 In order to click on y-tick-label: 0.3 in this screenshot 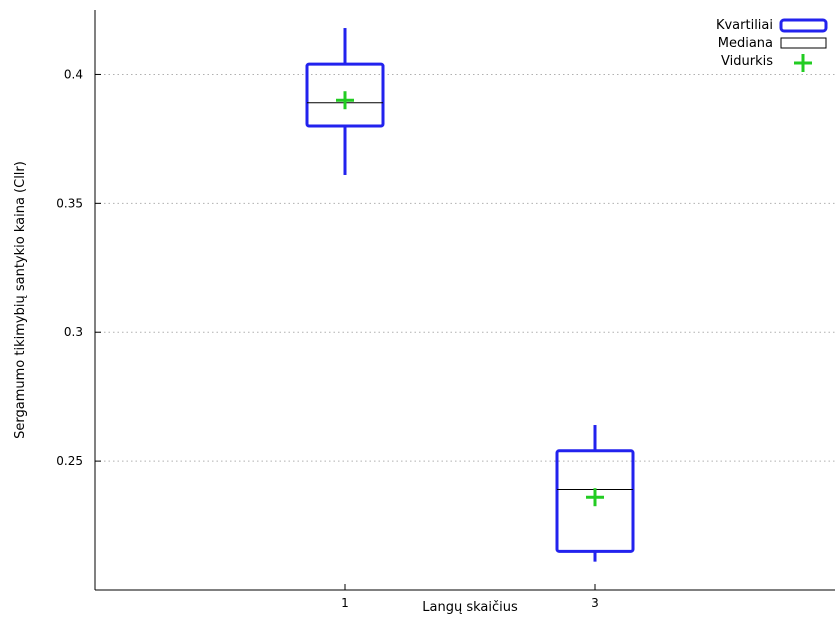, I will do `click(73, 332)`.